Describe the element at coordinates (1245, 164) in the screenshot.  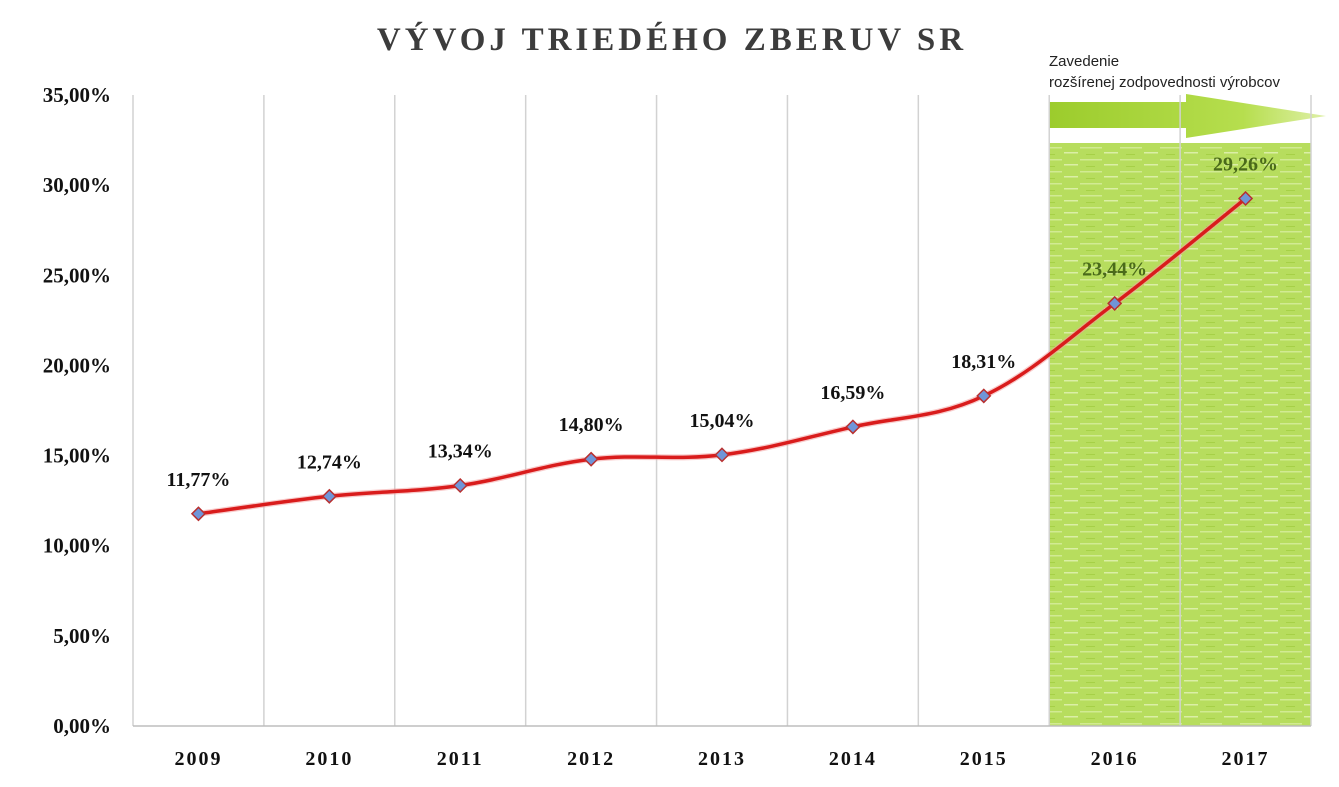
I see `data-label: 29,26%` at that location.